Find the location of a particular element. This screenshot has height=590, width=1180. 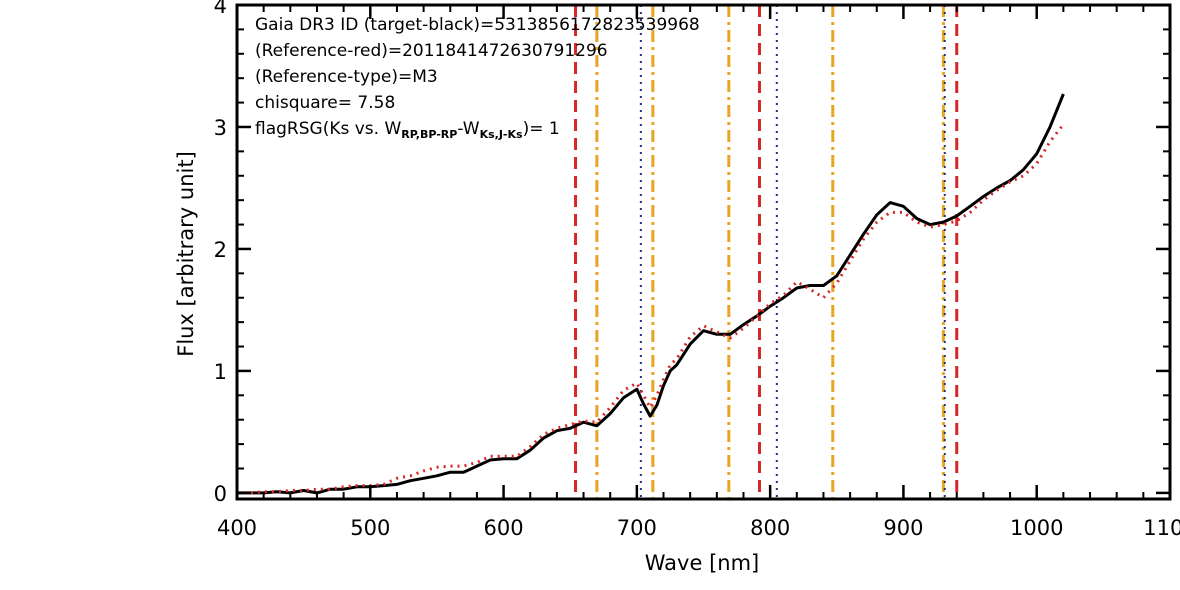

flag-sub-2: Ks,J-Ks is located at coordinates (501, 134).